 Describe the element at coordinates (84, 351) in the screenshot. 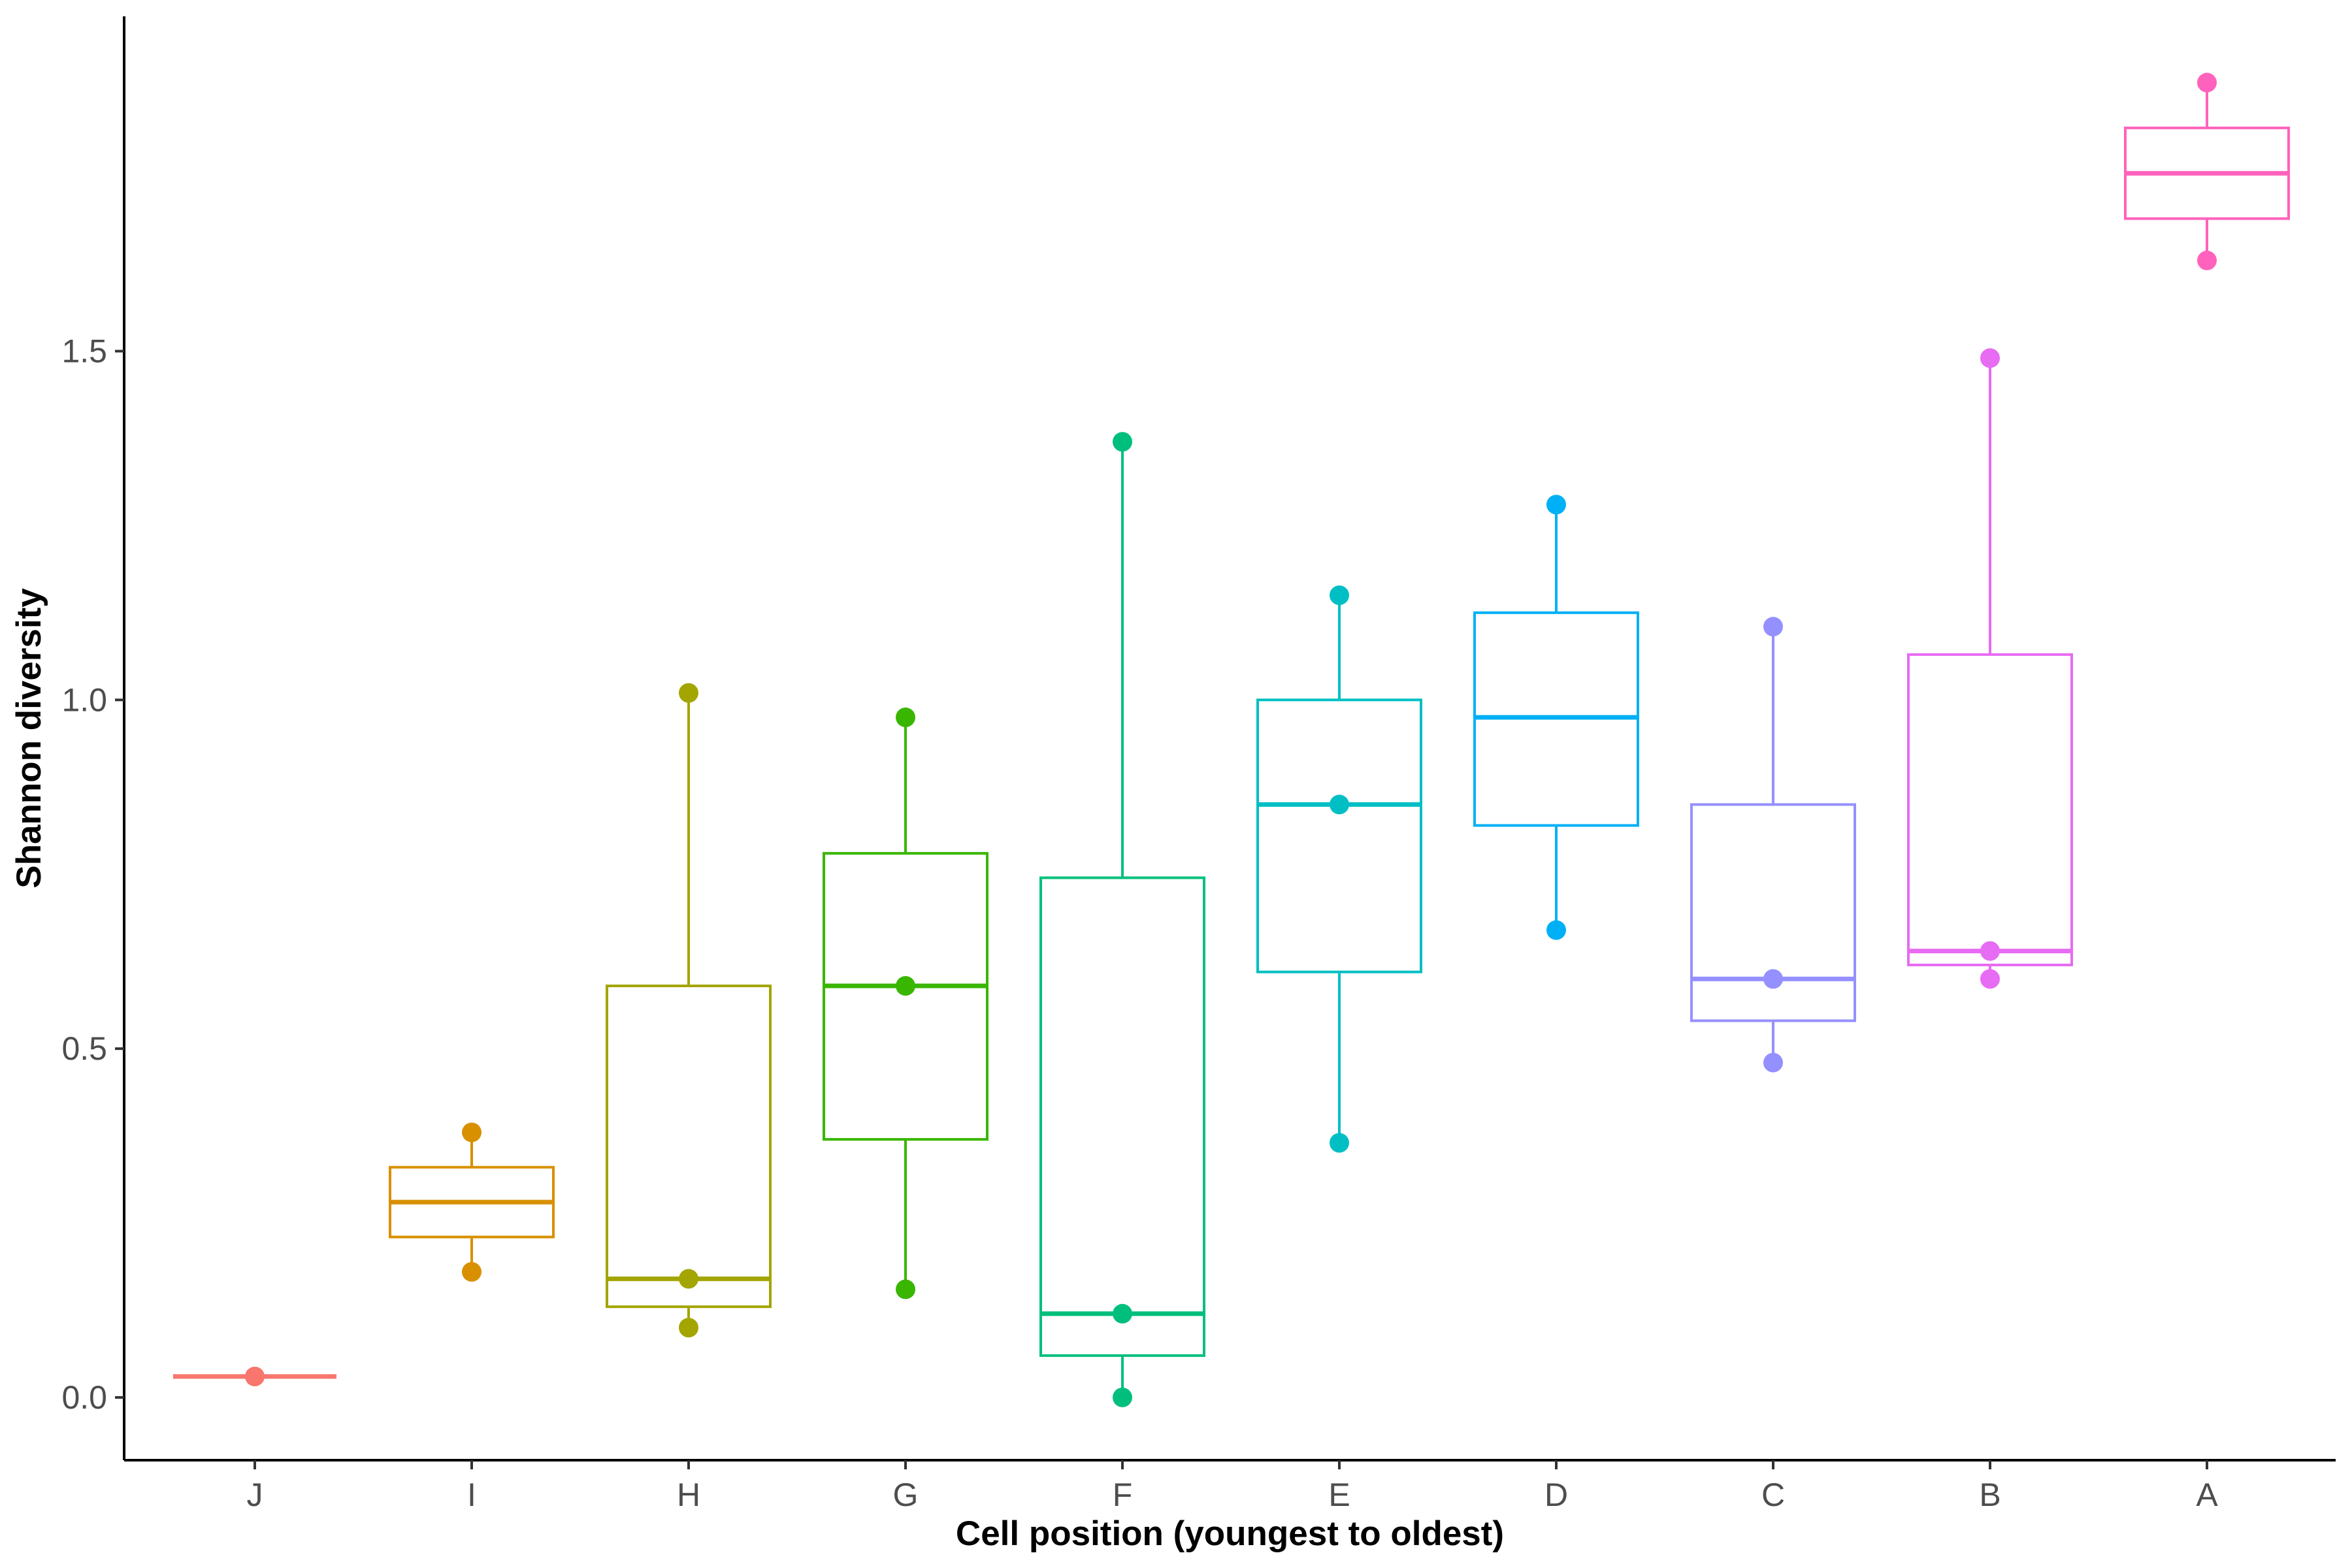

I see `y-tick-label: 1.5` at that location.